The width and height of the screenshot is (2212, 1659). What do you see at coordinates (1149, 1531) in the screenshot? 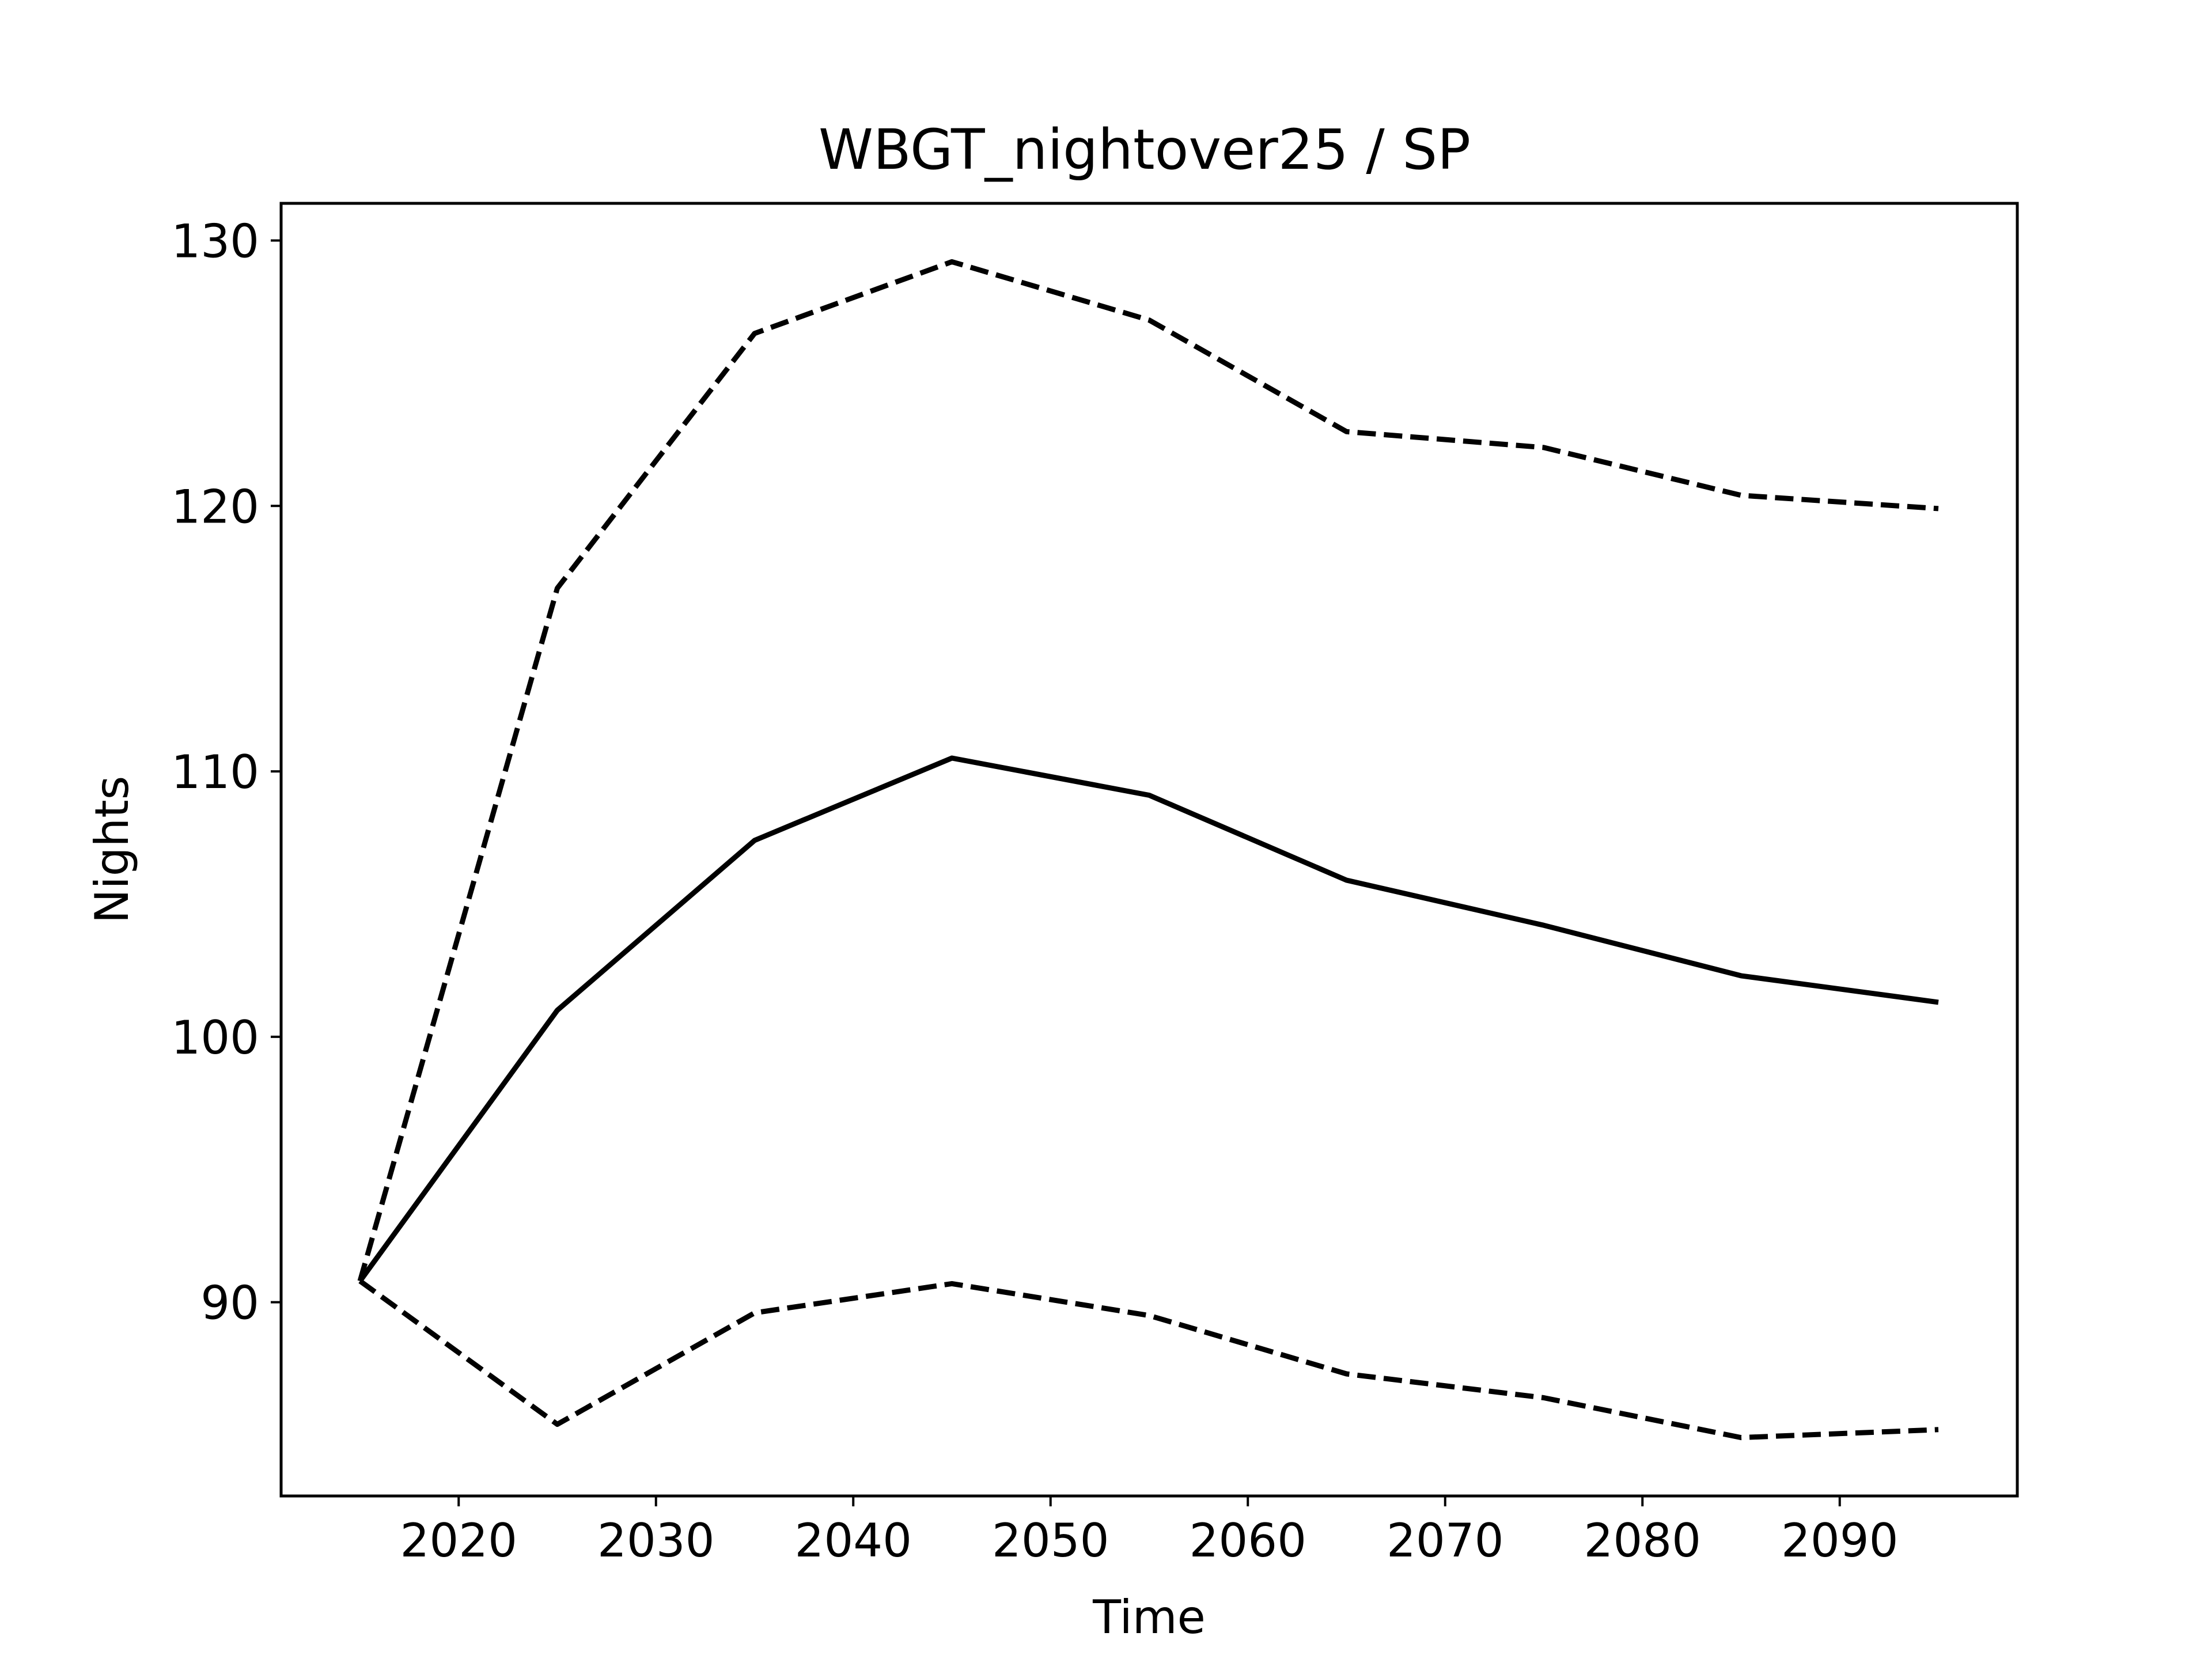
I see `x-axis: 2020 2030 2040 2050 2060 2070 2080 2090` at bounding box center [1149, 1531].